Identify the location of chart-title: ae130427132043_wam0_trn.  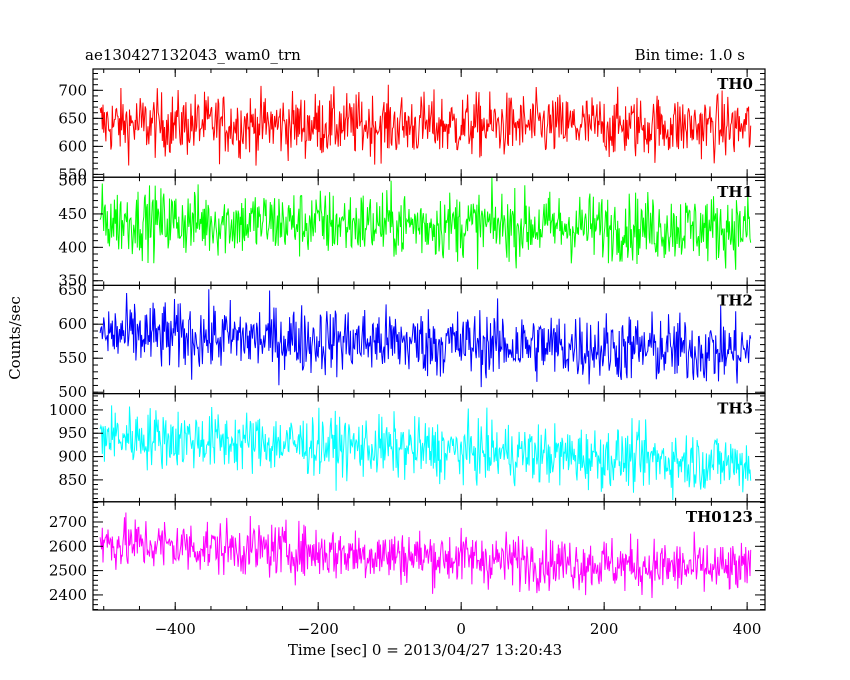
(193, 55).